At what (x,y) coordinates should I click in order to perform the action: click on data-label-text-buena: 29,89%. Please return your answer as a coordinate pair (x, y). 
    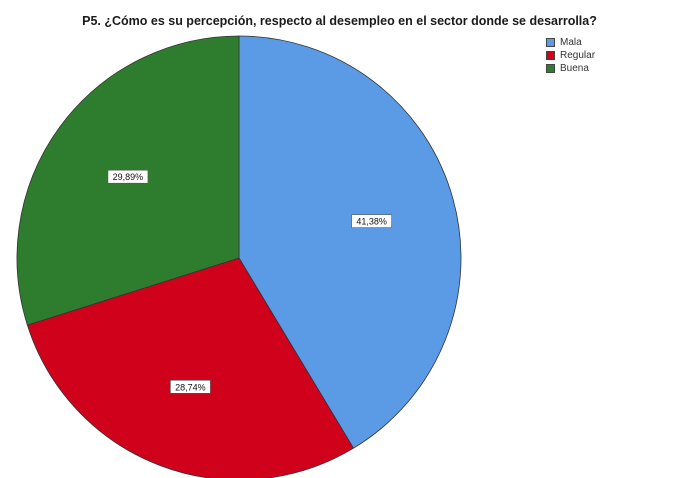
    Looking at the image, I should click on (128, 177).